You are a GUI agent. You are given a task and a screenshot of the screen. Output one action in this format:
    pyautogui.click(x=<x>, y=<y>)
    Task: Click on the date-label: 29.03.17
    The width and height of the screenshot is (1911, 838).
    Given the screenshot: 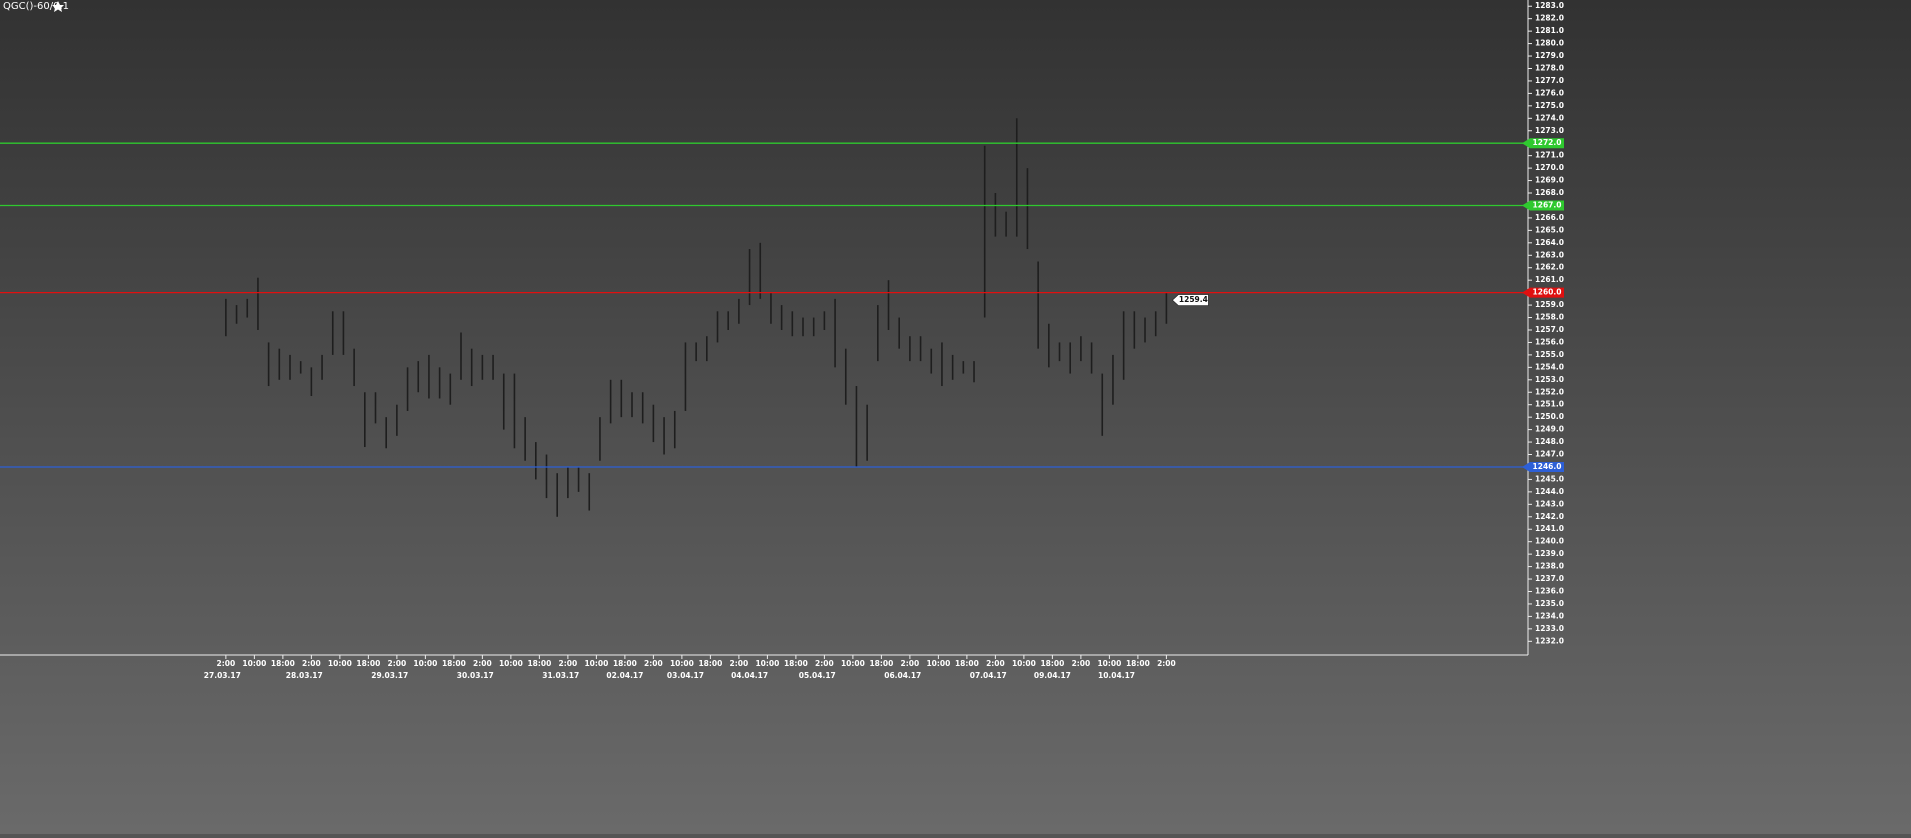 What is the action you would take?
    pyautogui.click(x=389, y=675)
    